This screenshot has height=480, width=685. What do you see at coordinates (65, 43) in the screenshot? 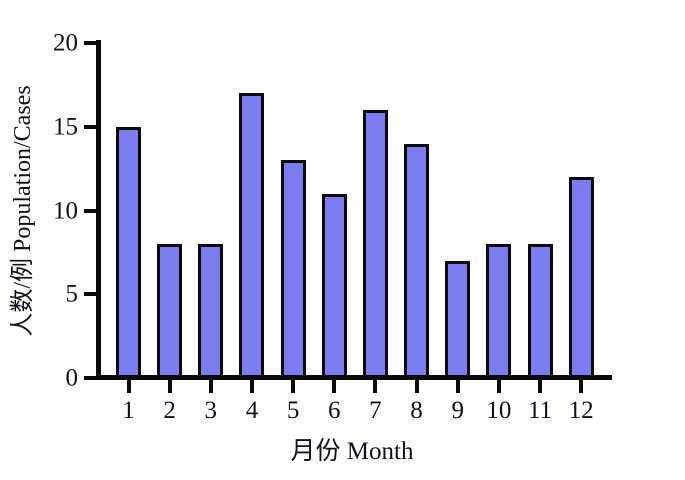
I see `y-tick-label: 20` at bounding box center [65, 43].